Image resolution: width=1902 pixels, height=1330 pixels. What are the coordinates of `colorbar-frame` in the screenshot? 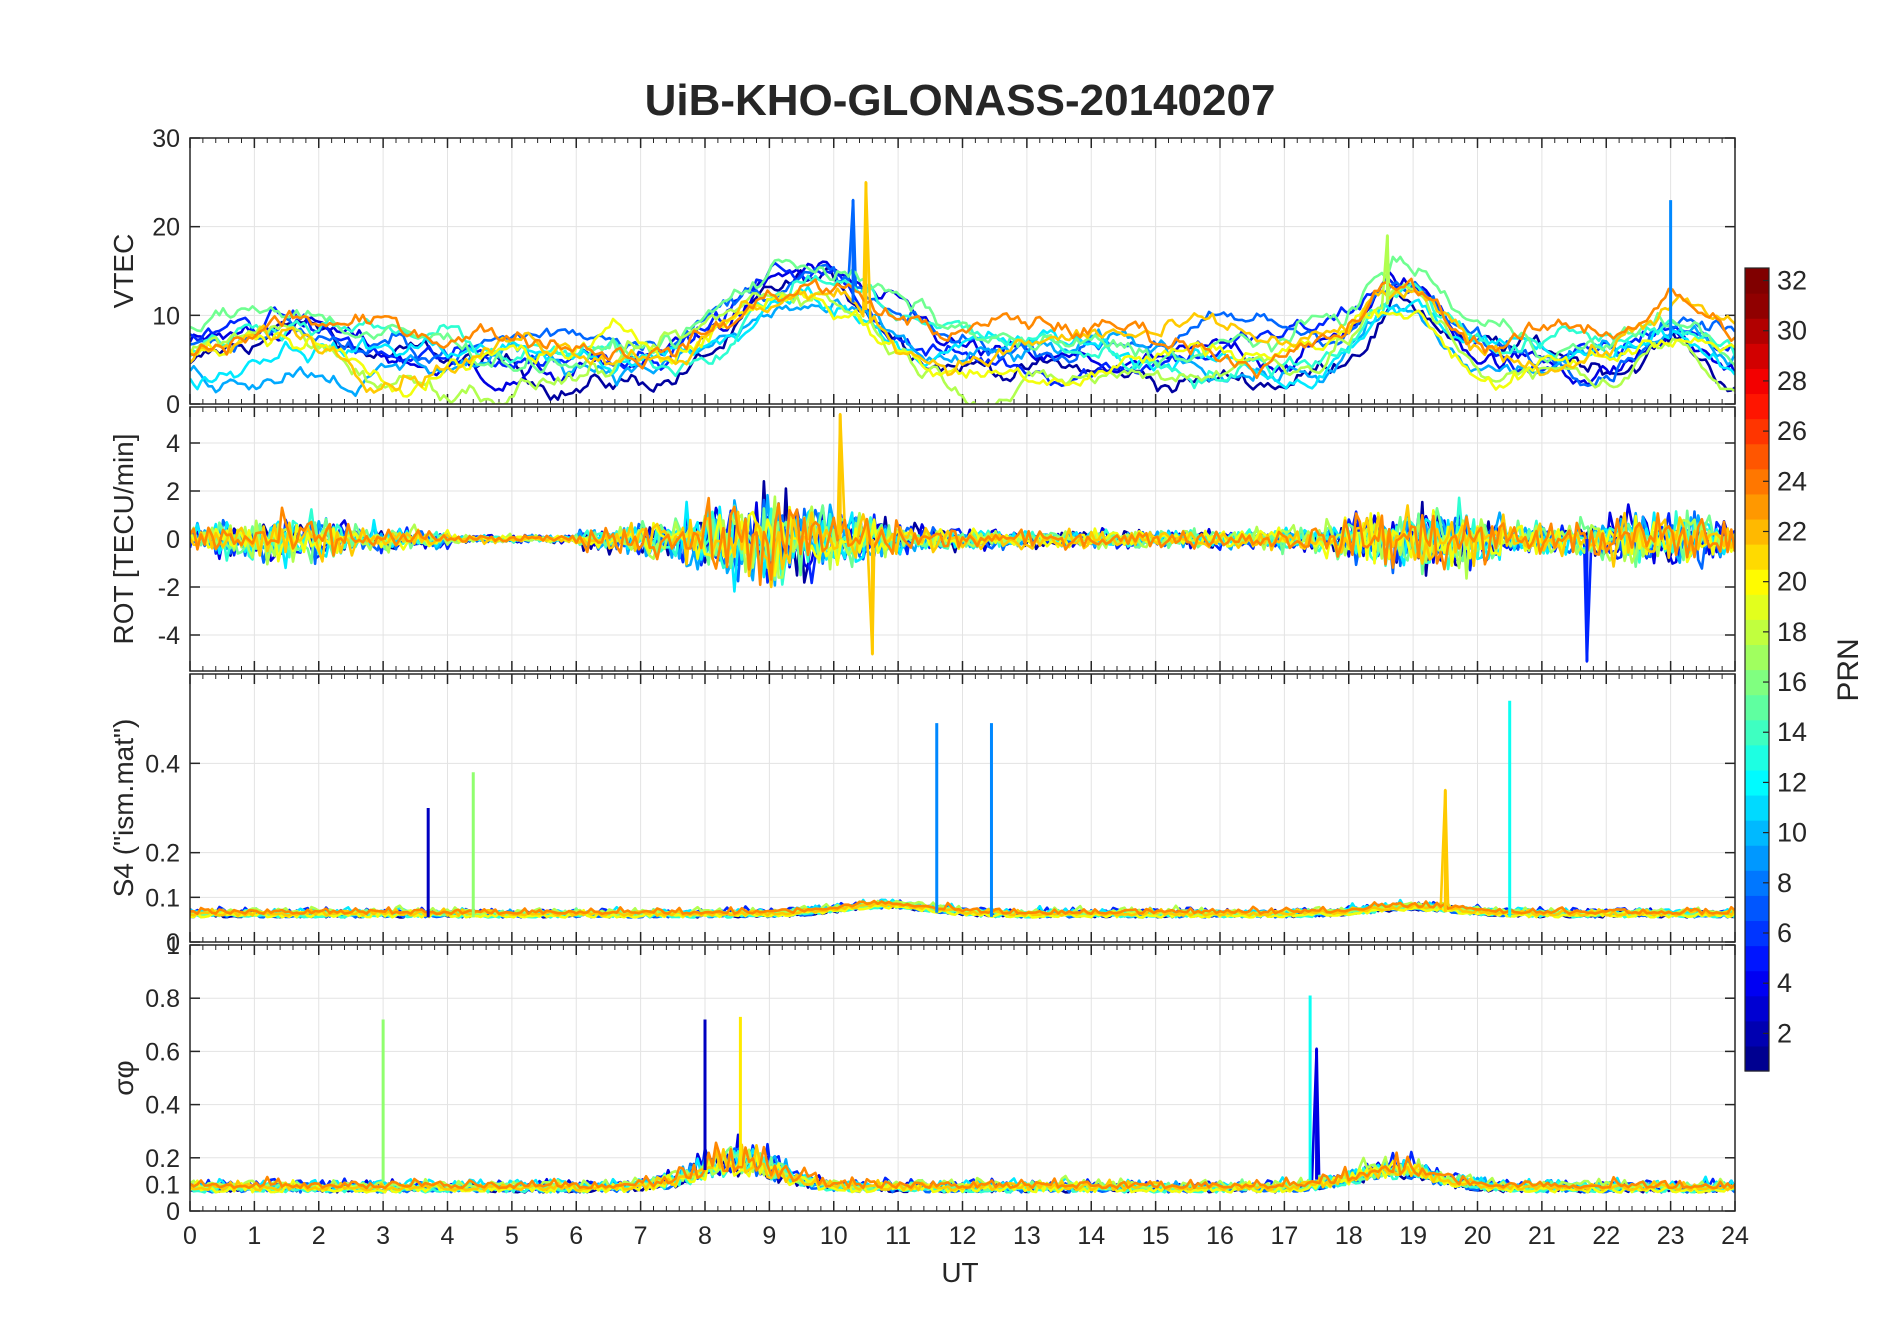 It's located at (1757, 669).